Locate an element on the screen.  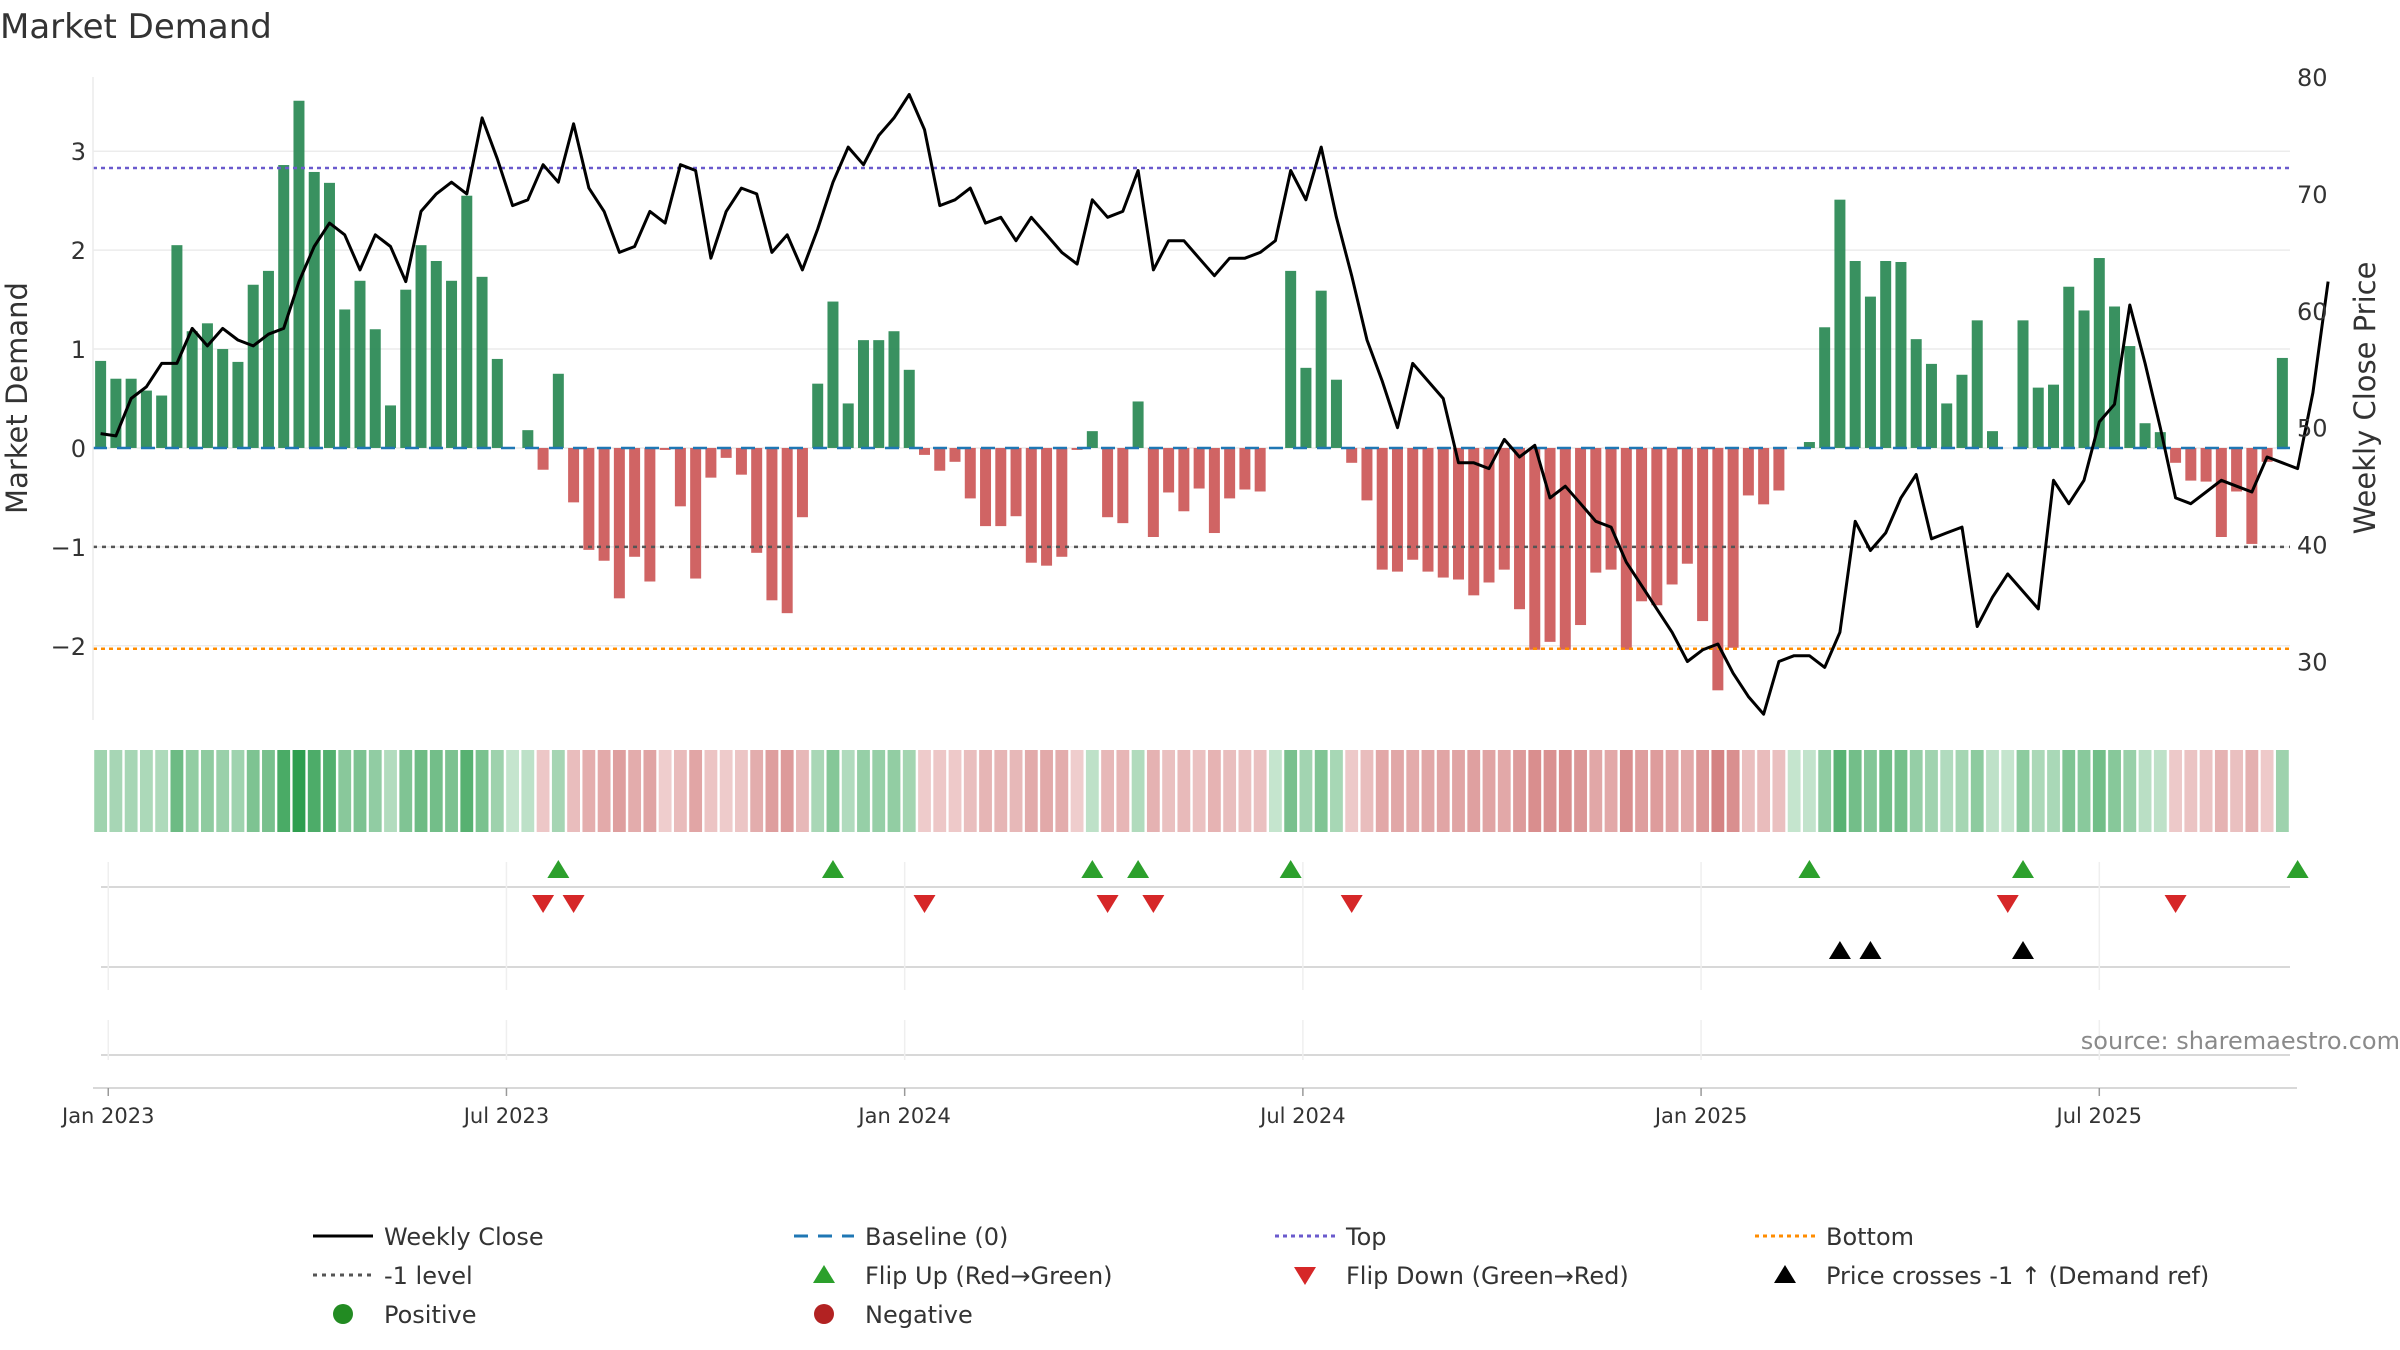
y2-tick-label: 30 is located at coordinates (2312, 663).